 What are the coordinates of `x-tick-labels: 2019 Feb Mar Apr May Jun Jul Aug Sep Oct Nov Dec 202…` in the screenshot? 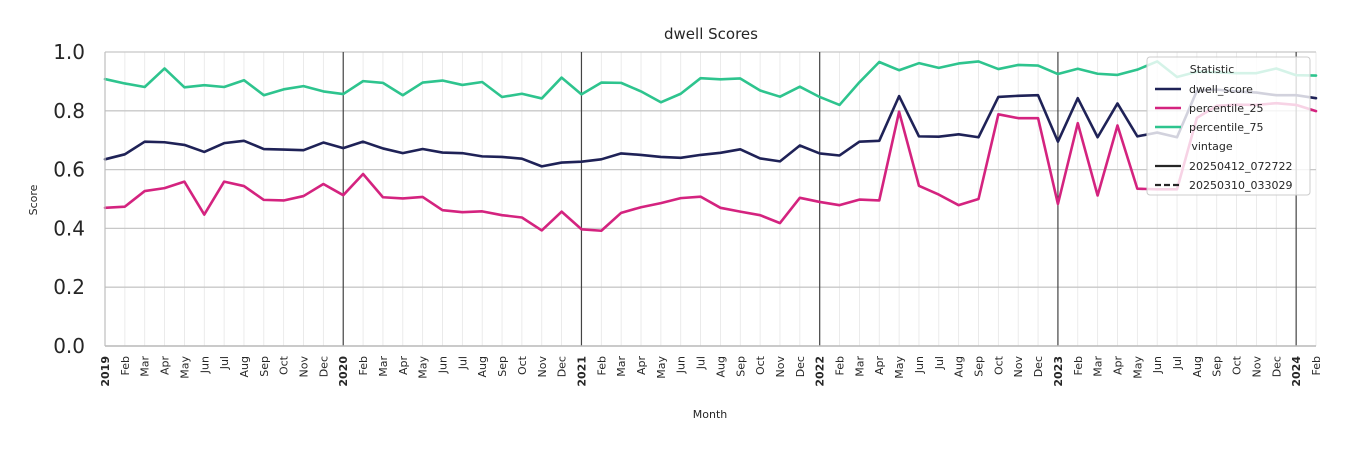 It's located at (711, 370).